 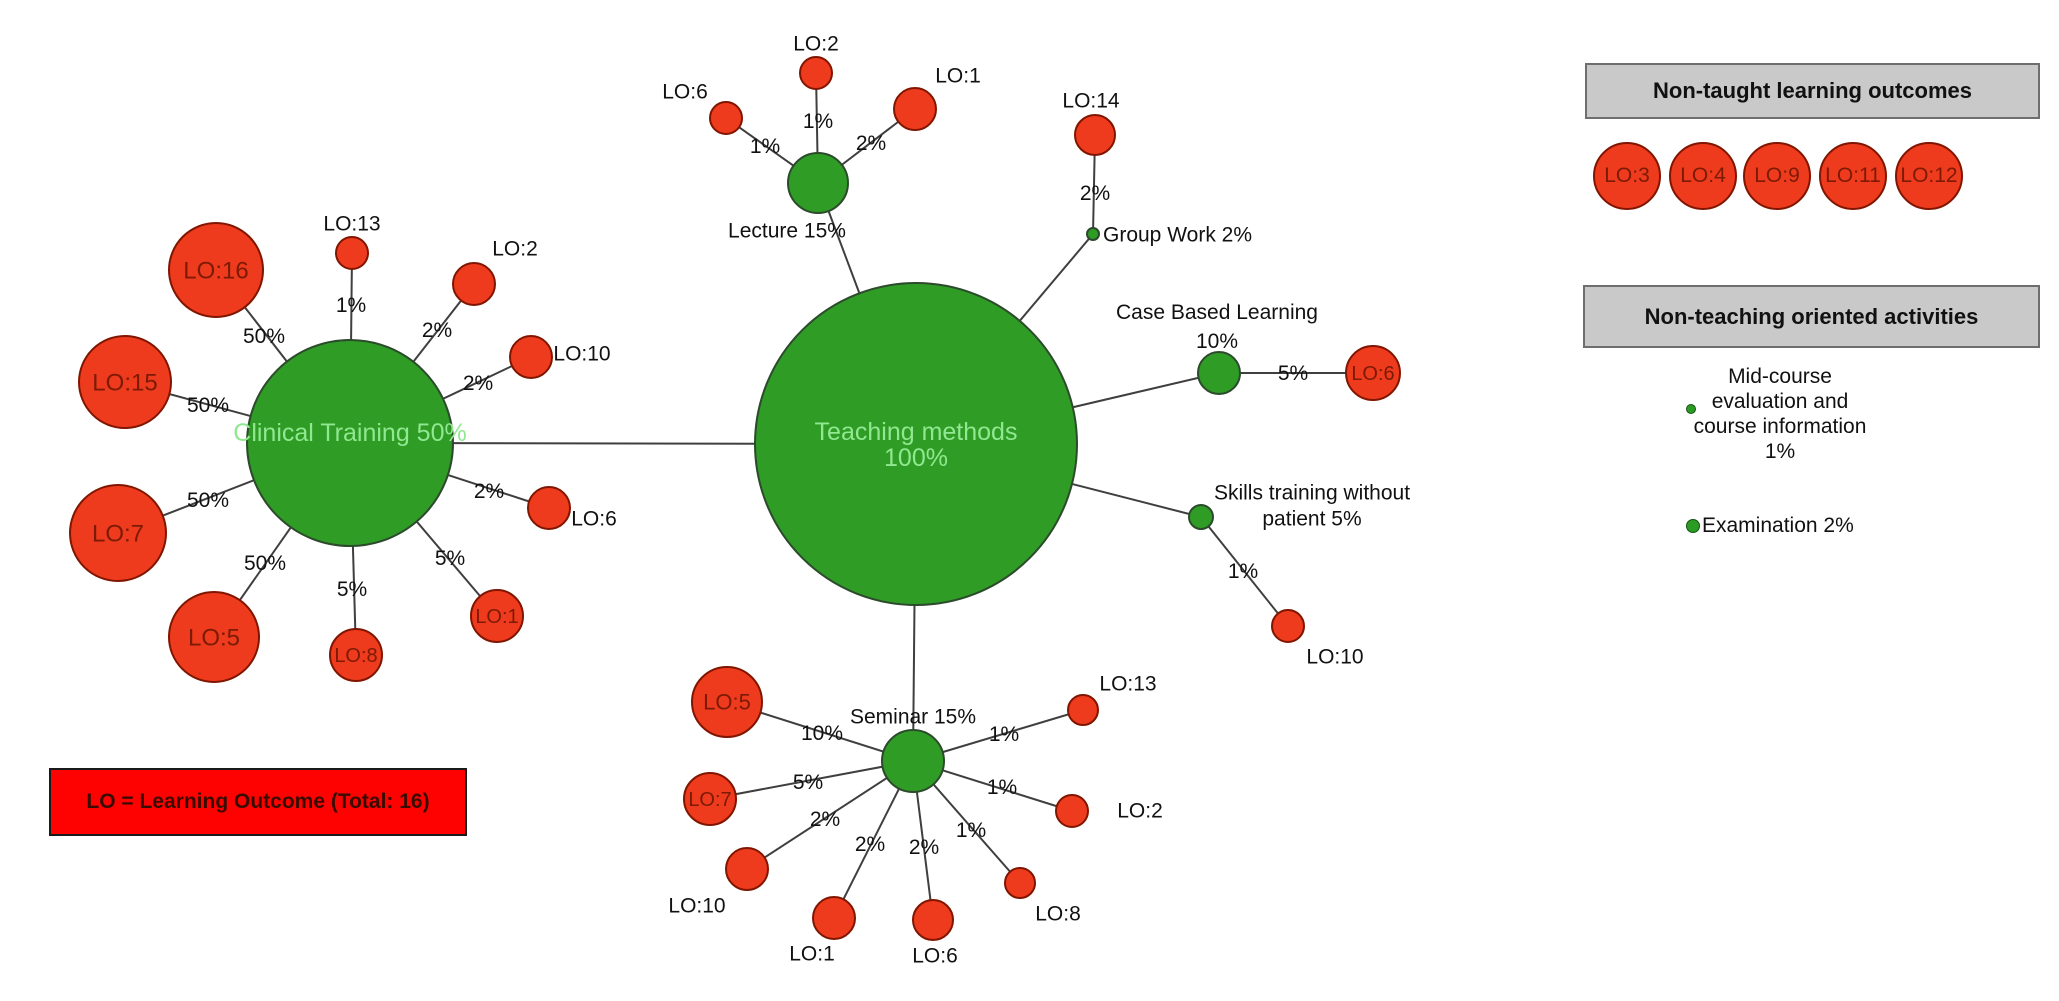 I want to click on label-seminar: Seminar 15%, so click(x=913, y=716).